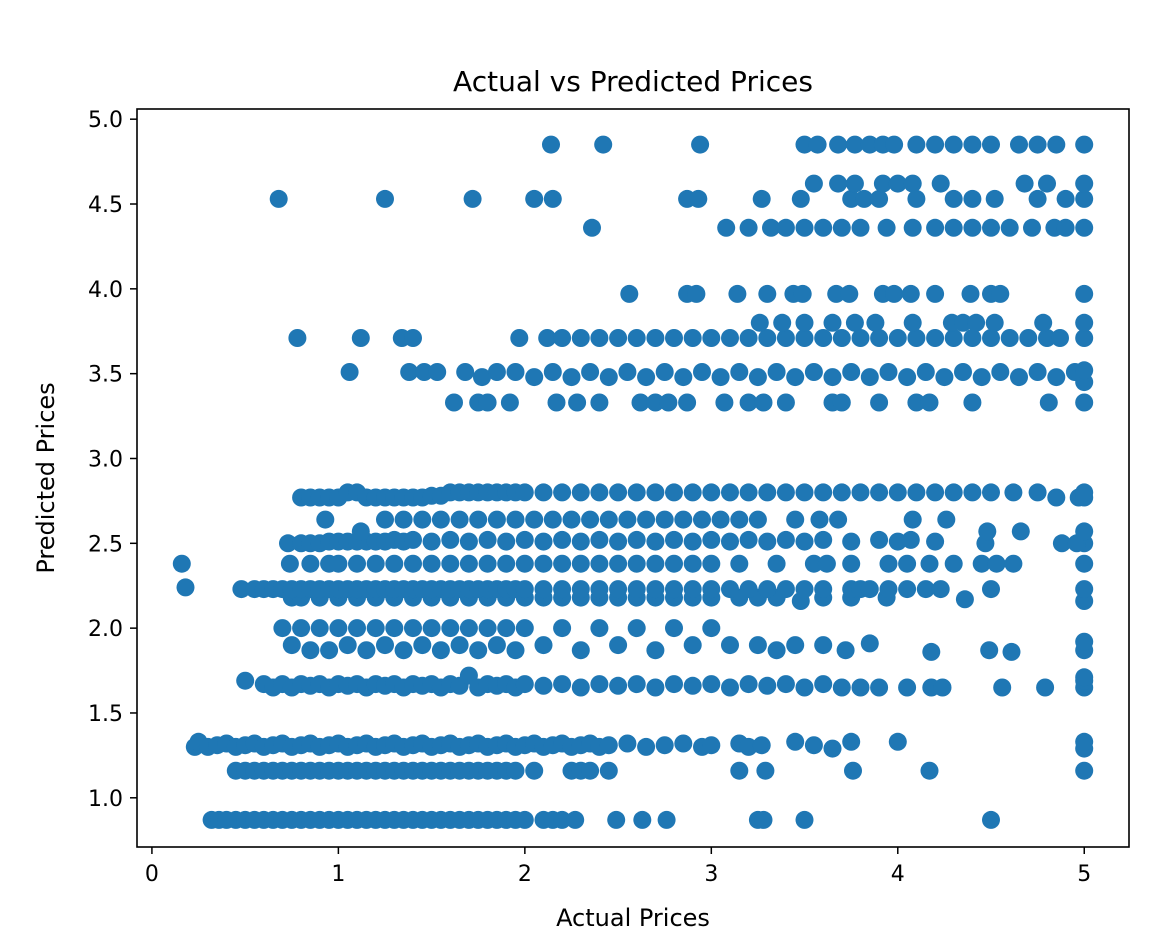  What do you see at coordinates (525, 874) in the screenshot?
I see `x-tick-label: 2` at bounding box center [525, 874].